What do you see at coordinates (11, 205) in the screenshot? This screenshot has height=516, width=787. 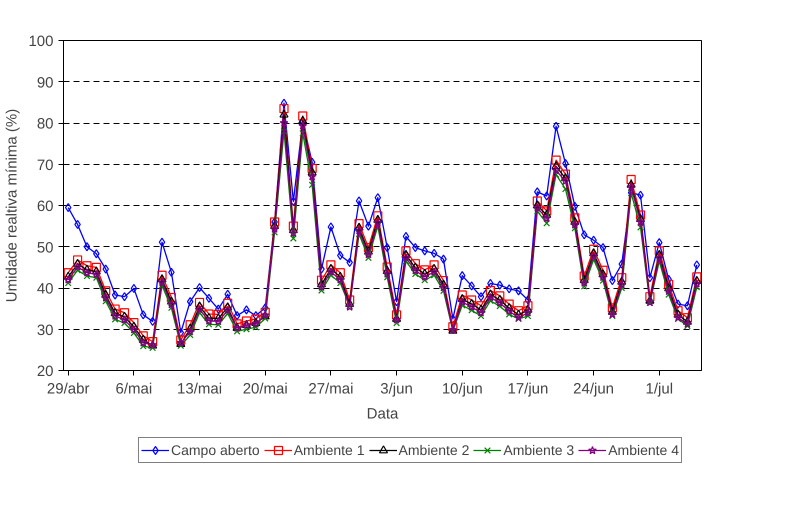 I see `y-axis-title: Umidade realtiva mínima (%)` at bounding box center [11, 205].